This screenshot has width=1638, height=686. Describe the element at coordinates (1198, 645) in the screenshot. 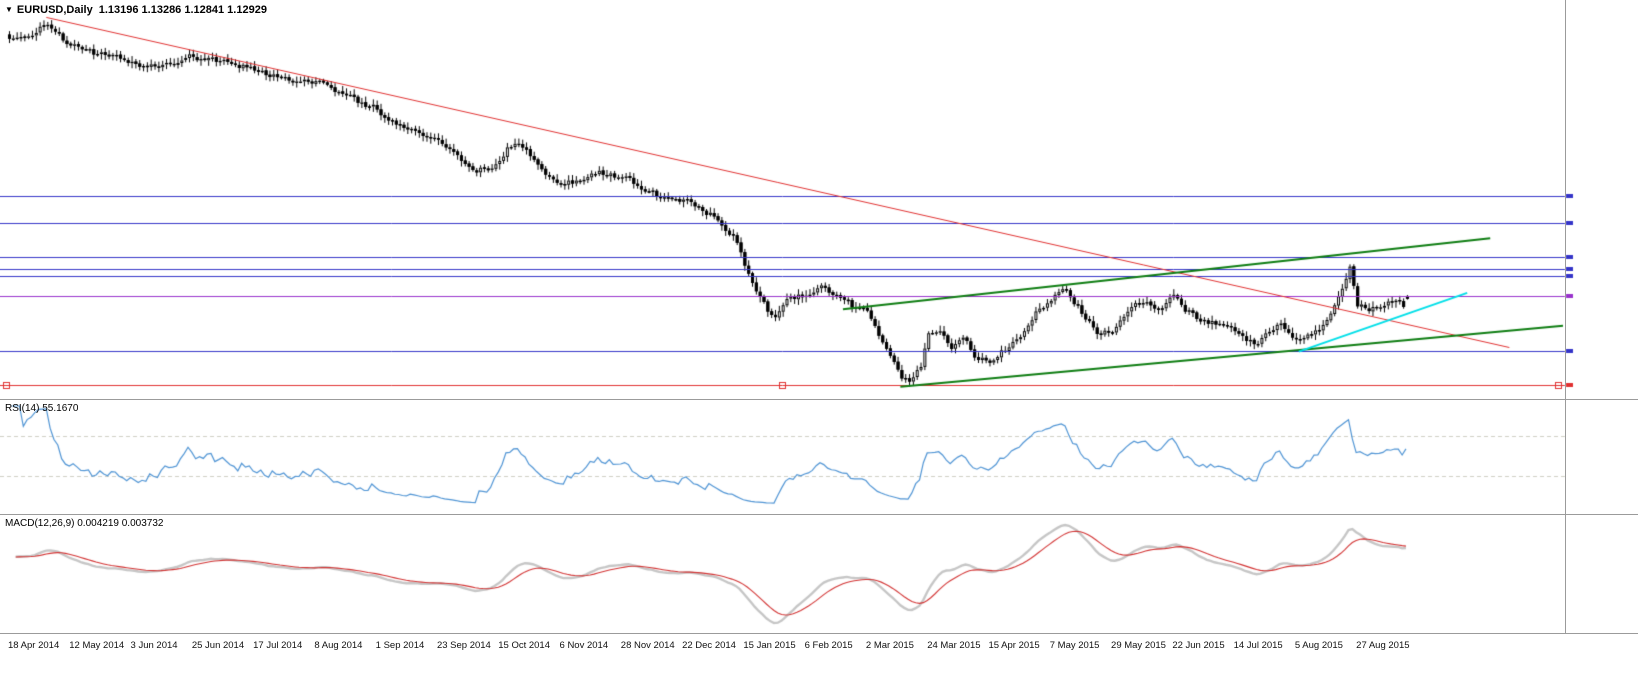

I see `date-label: 22 Jun 2015` at that location.